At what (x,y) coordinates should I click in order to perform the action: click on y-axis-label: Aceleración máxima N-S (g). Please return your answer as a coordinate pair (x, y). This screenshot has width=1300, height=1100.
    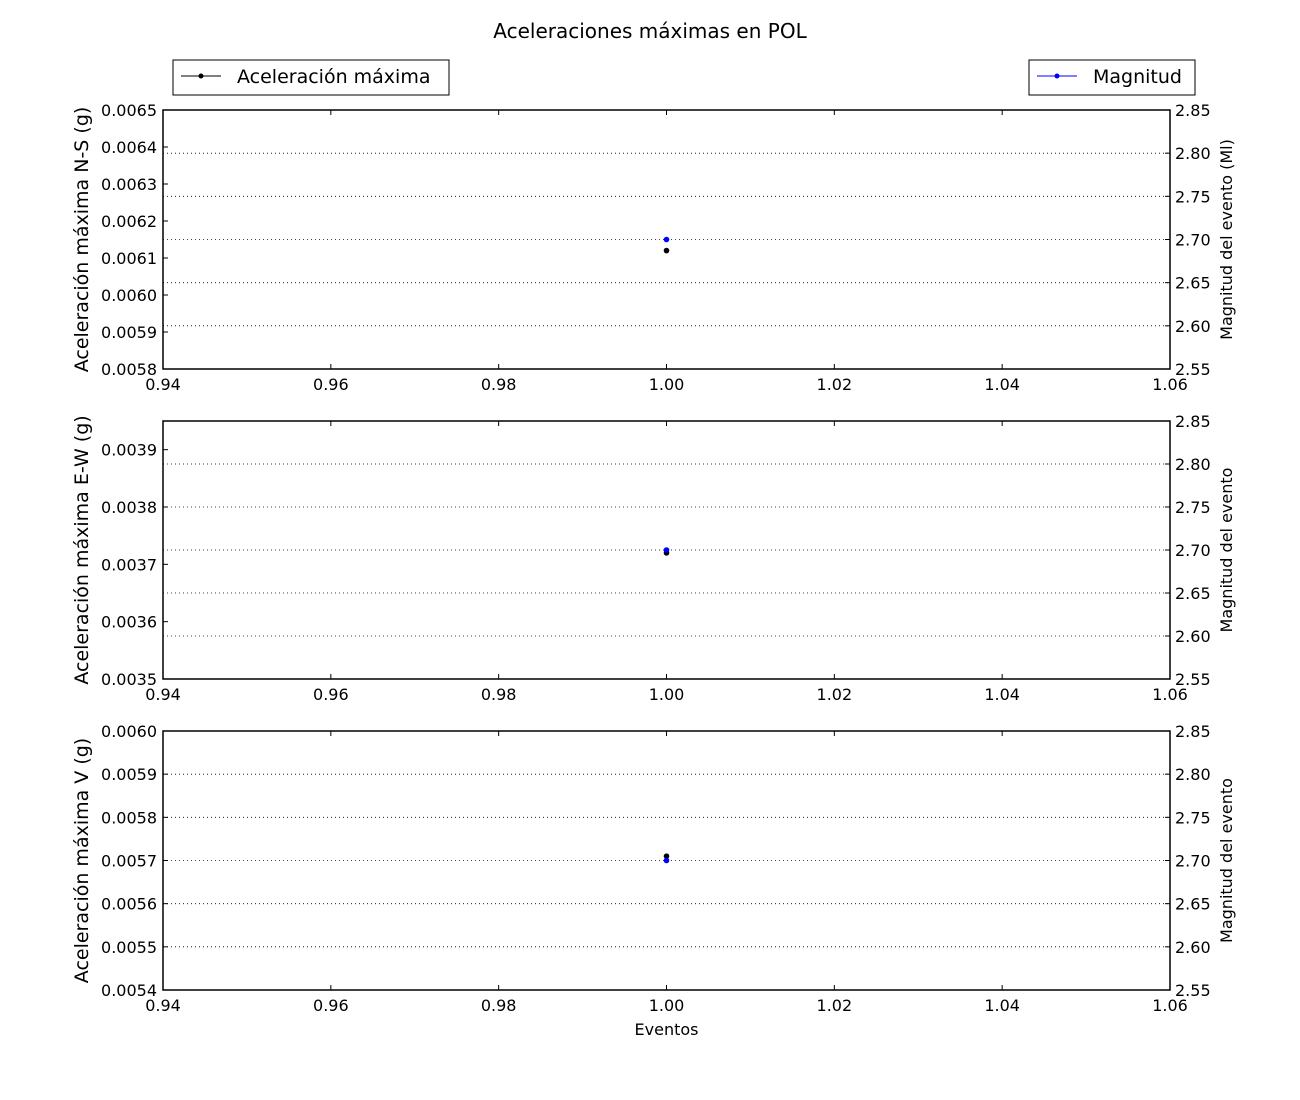
    Looking at the image, I should click on (82, 240).